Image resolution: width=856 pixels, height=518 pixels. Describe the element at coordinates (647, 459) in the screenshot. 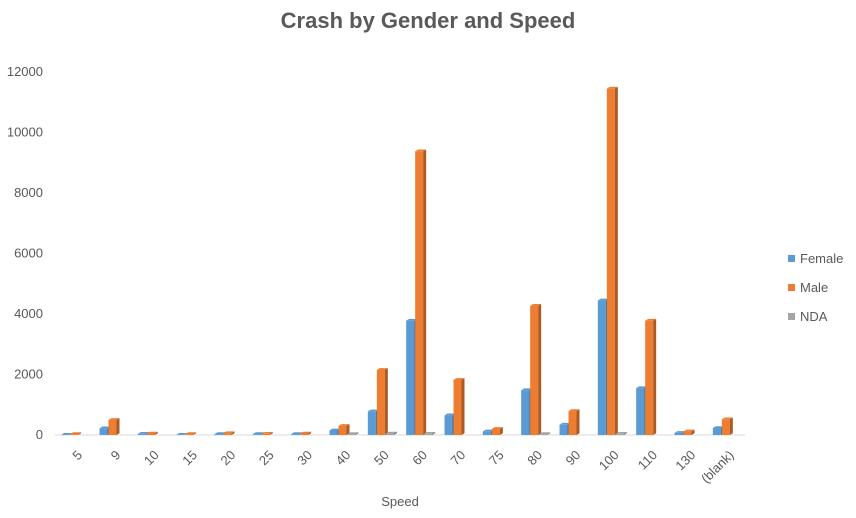

I see `x-tick-label: 110` at that location.